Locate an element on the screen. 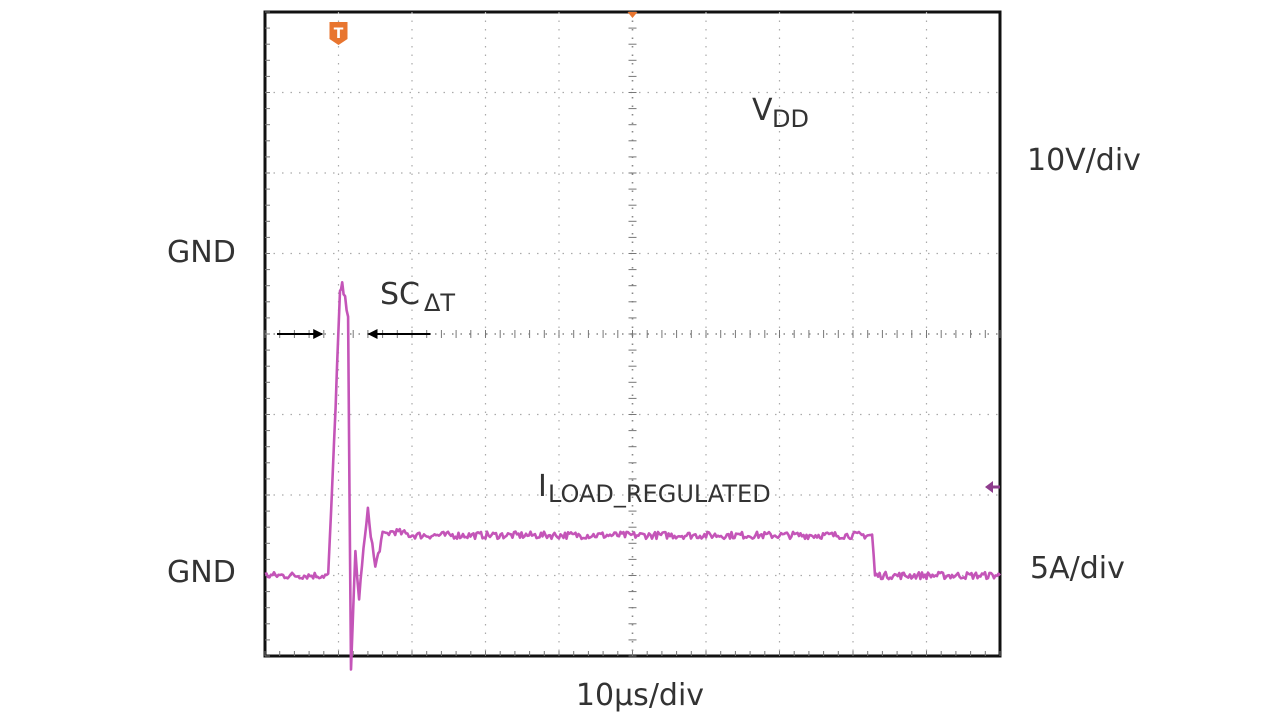 The width and height of the screenshot is (1280, 721). iload-label-main: I is located at coordinates (542, 486).